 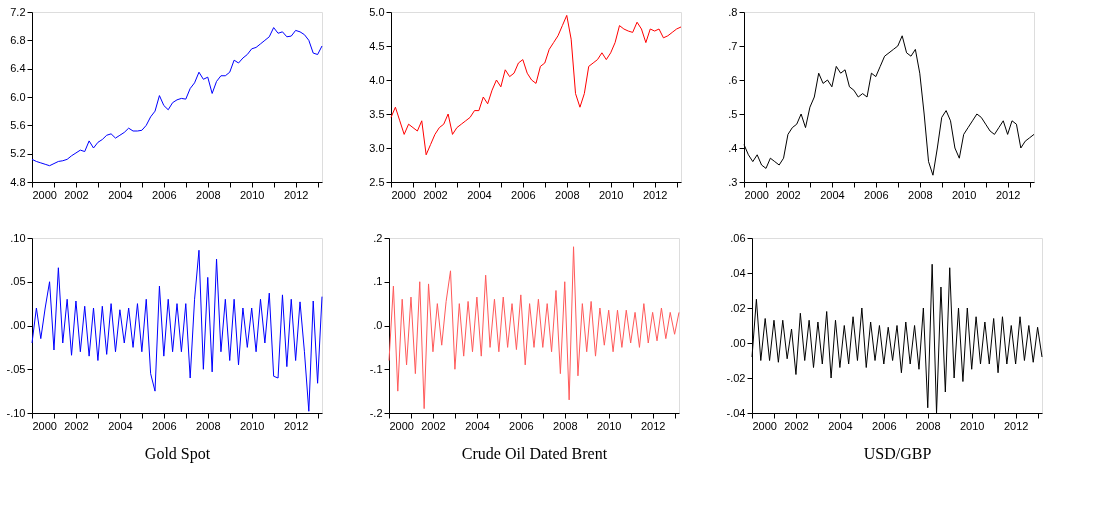 I want to click on y-tick-label: .04, so click(x=738, y=272).